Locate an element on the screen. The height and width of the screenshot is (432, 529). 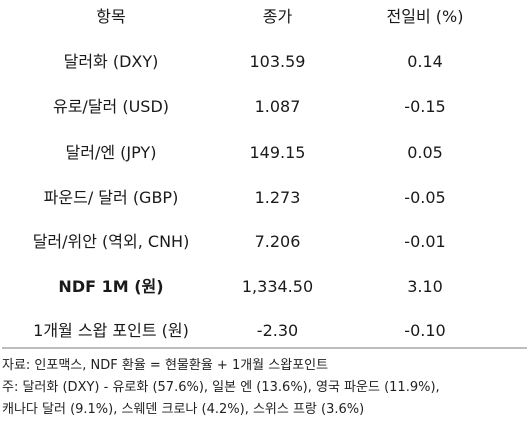
row-close: 1.273 is located at coordinates (277, 197).